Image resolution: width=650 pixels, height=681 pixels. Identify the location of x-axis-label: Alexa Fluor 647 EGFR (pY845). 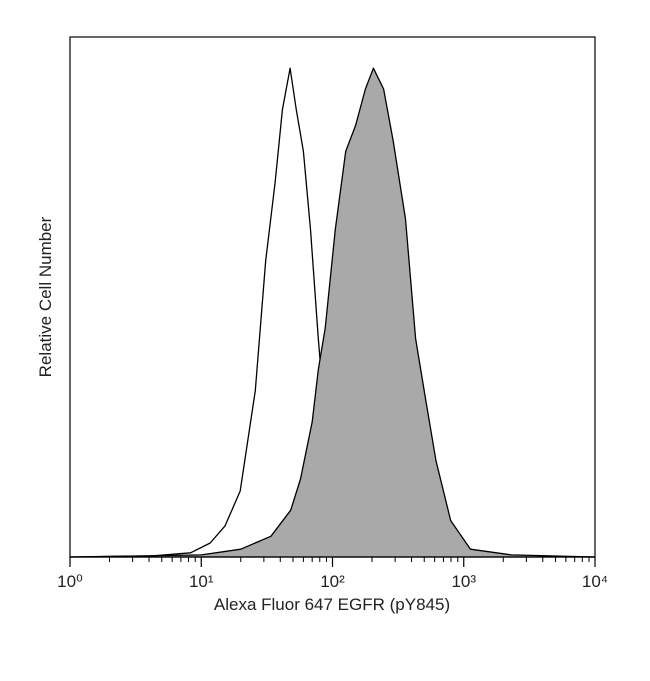
(332, 604).